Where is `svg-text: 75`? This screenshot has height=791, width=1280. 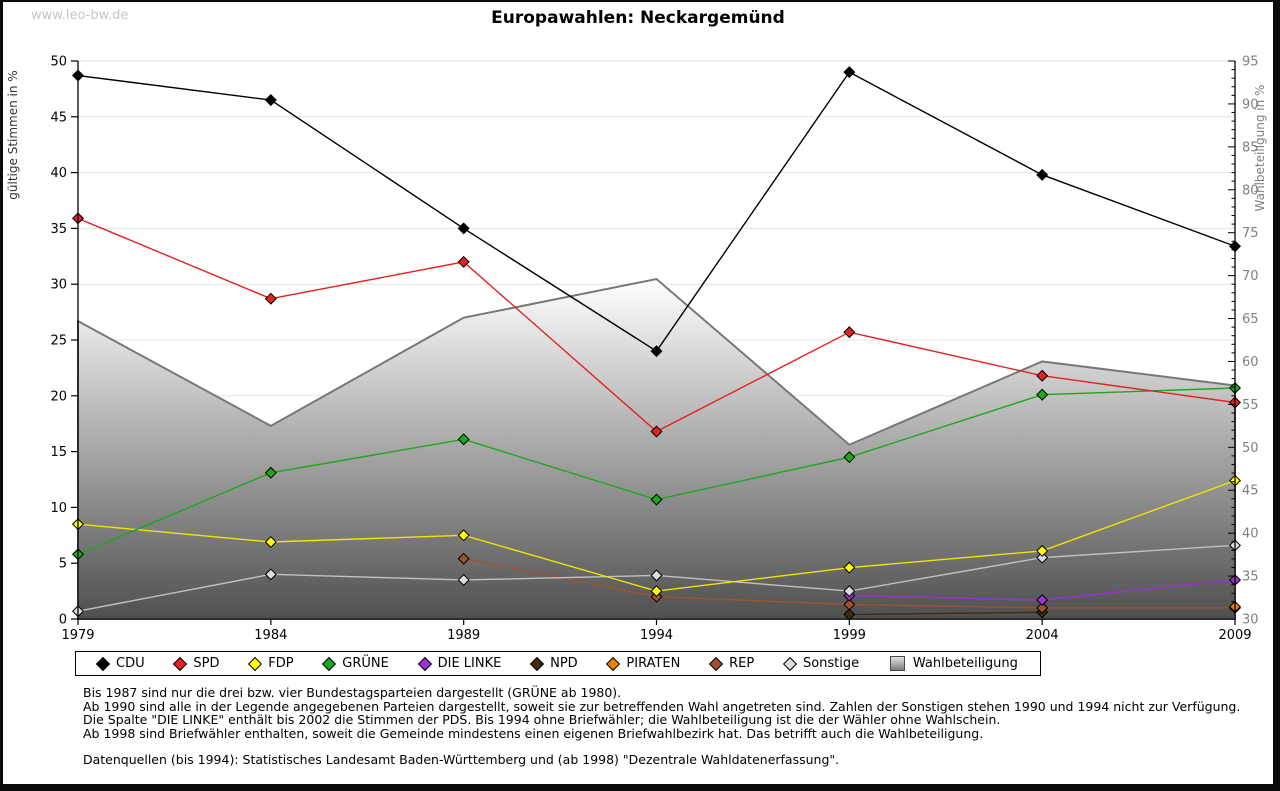 svg-text: 75 is located at coordinates (1250, 233).